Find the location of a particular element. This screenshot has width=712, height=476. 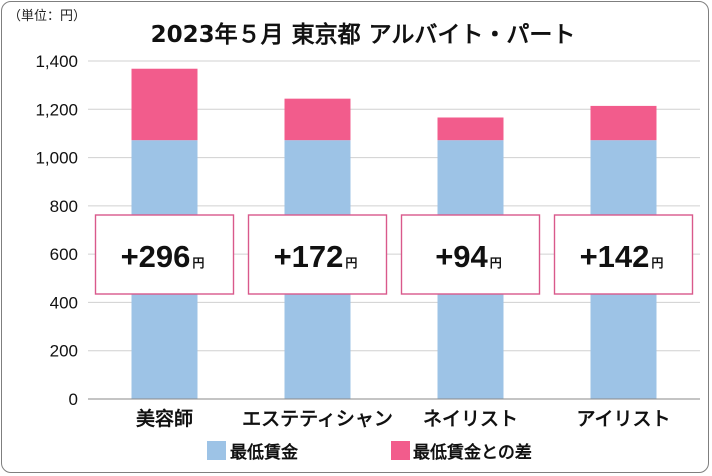

annotation-label: +172 円 is located at coordinates (316, 256).